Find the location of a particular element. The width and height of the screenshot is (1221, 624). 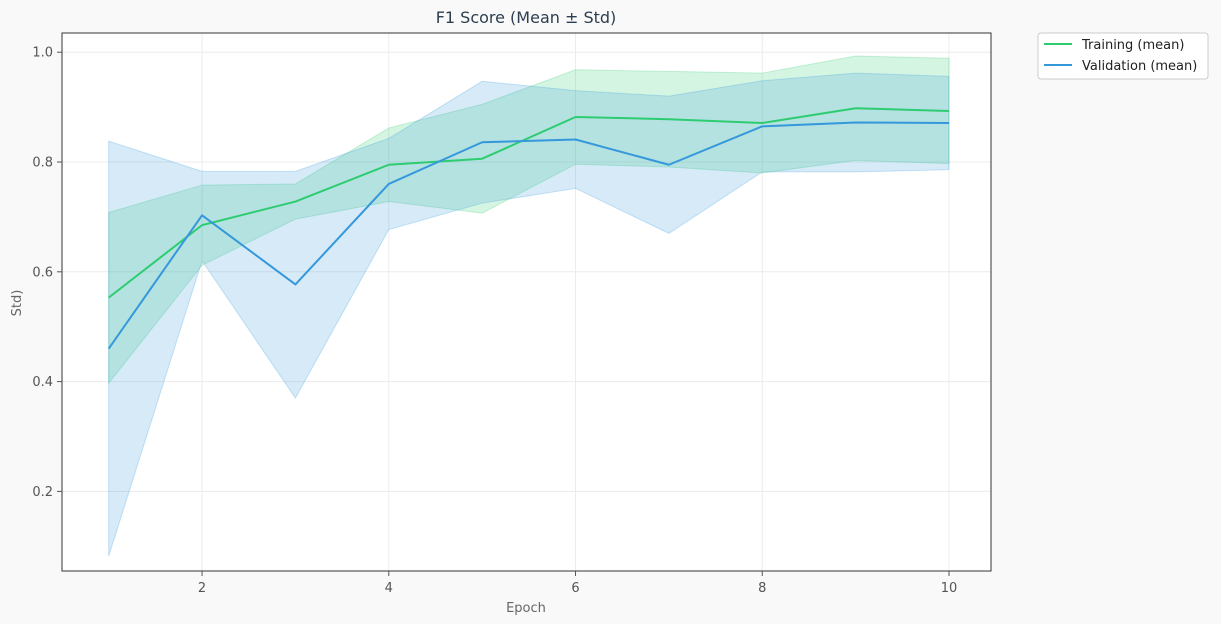

legend-label-training: Training (mean) is located at coordinates (1132, 45).